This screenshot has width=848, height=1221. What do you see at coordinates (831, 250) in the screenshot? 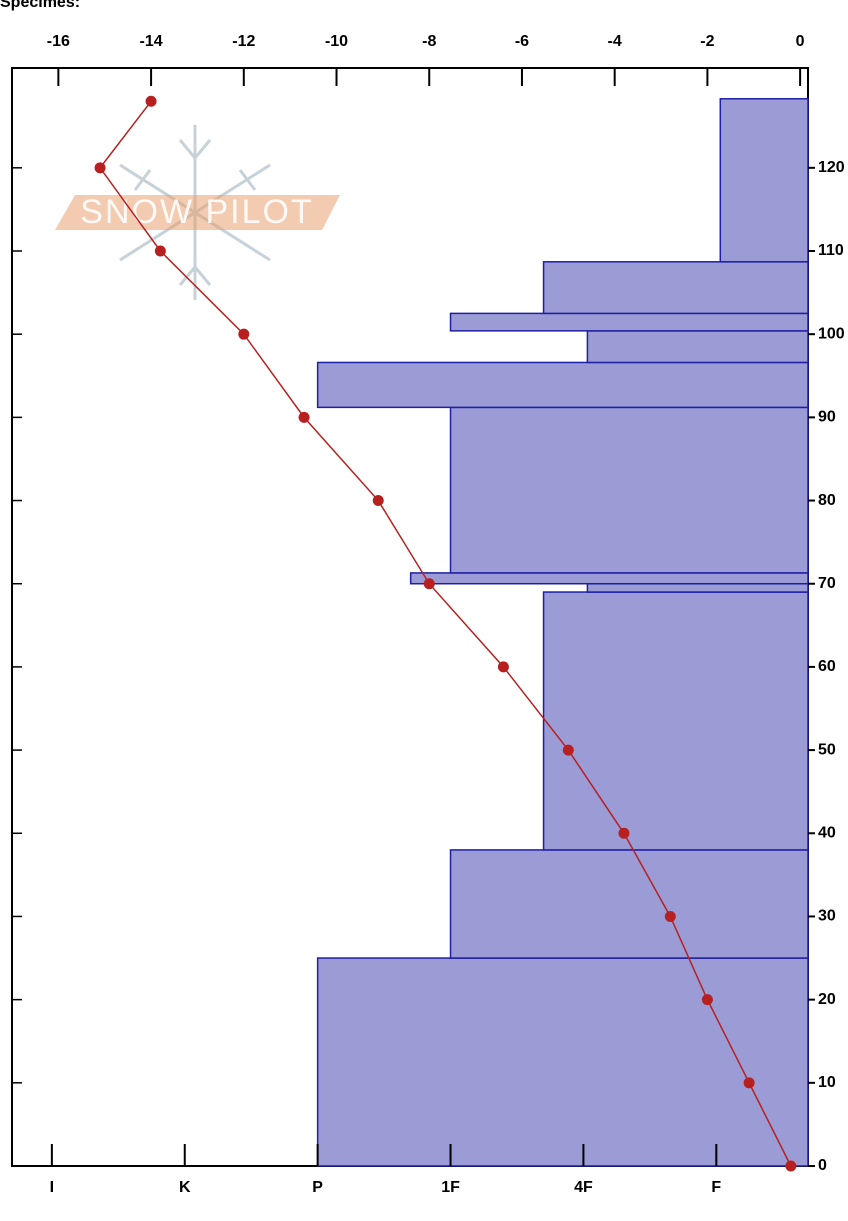
I see `y-tick-label: 110` at bounding box center [831, 250].